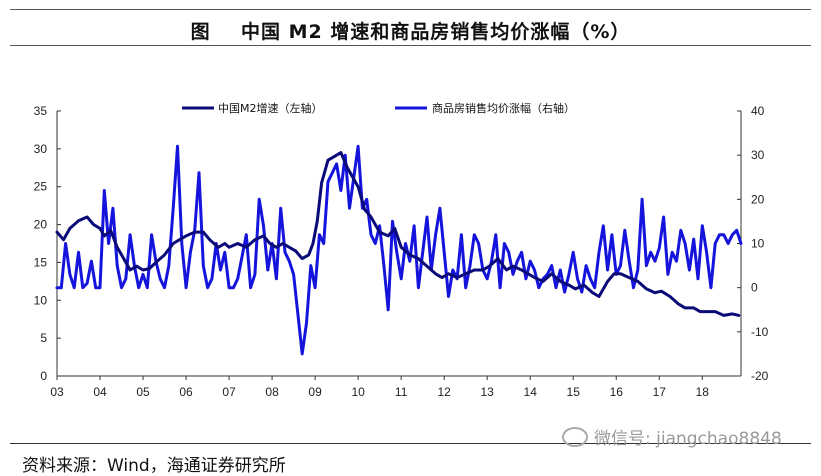 This screenshot has width=821, height=476. I want to click on y-right-tick-label: 40, so click(758, 111).